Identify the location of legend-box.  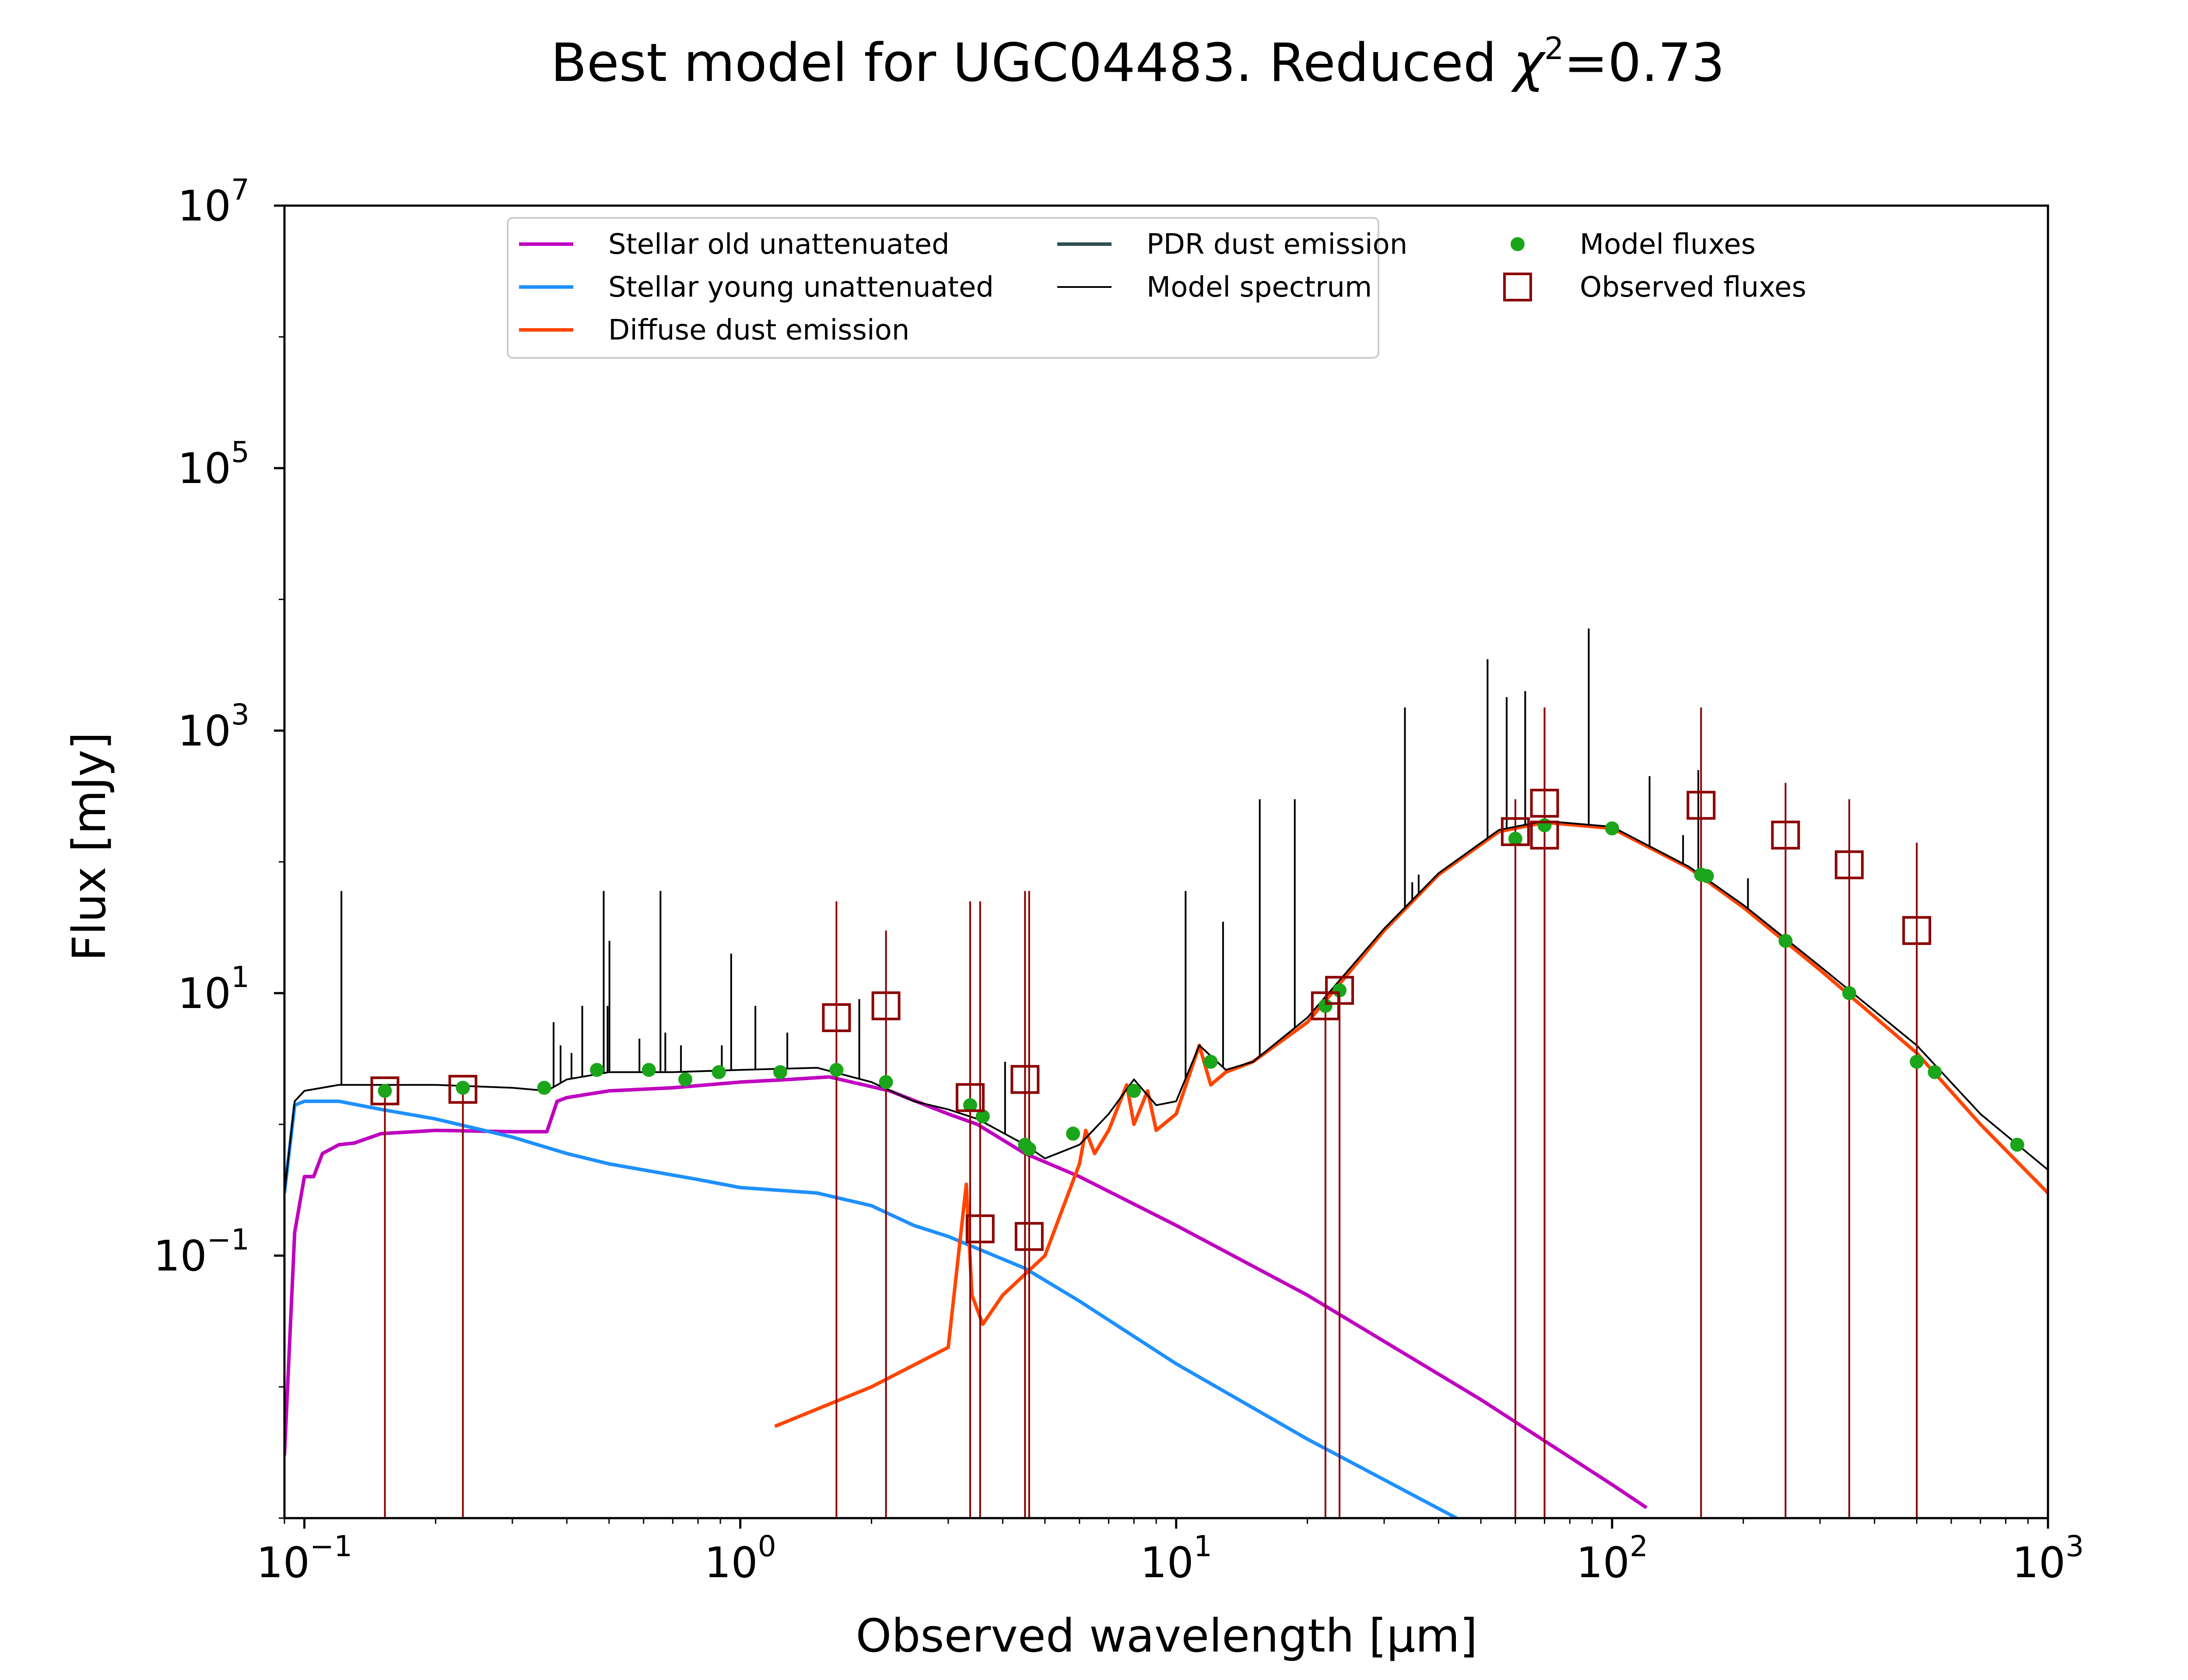
(943, 288).